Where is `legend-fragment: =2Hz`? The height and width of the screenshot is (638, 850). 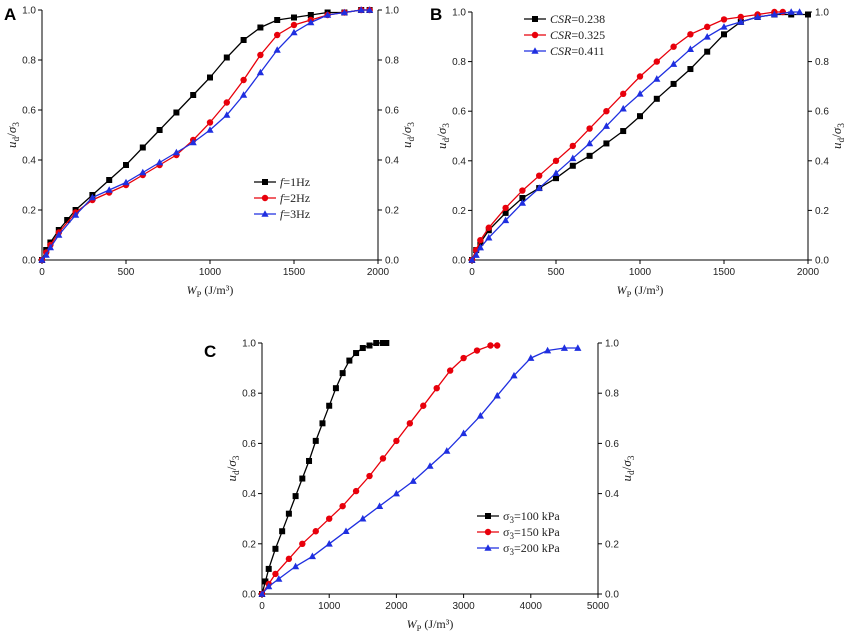 legend-fragment: =2Hz is located at coordinates (296, 198).